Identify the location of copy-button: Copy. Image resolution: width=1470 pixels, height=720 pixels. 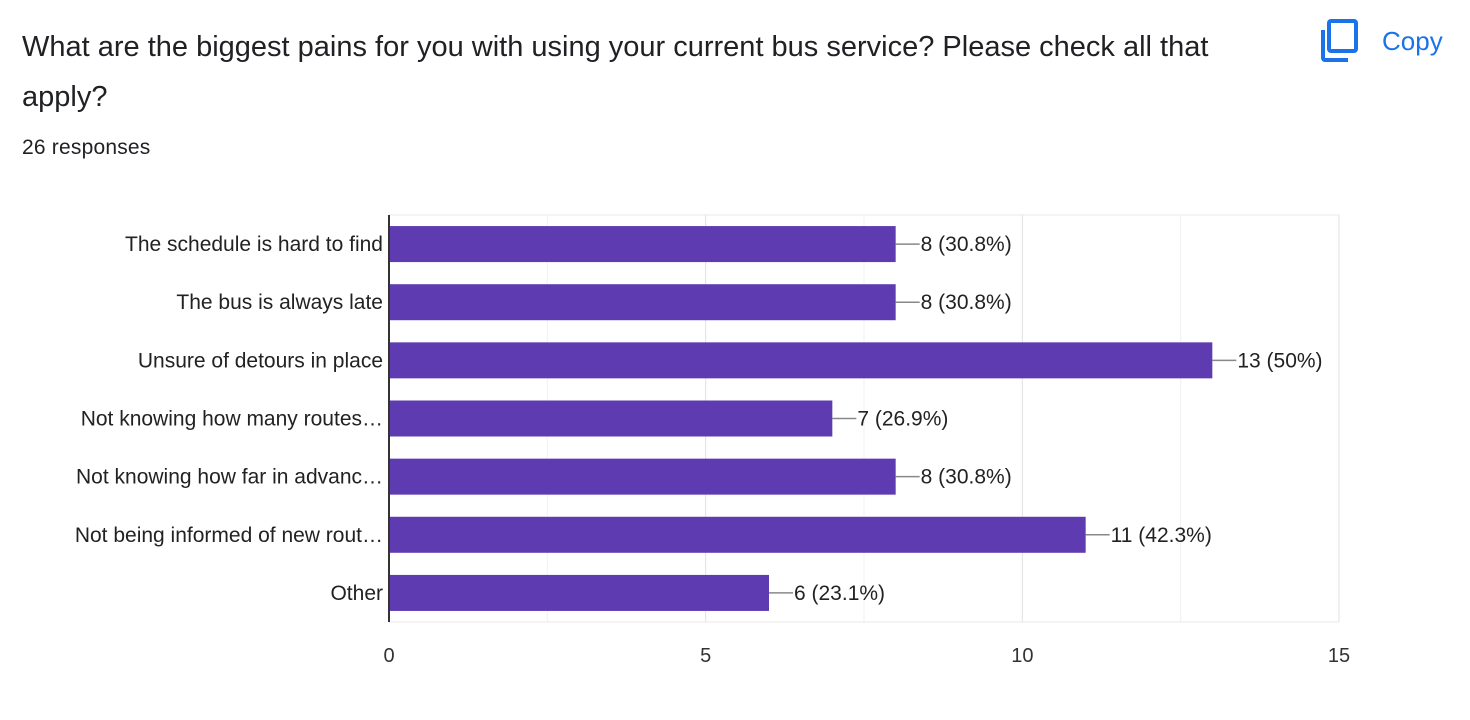
(1380, 41).